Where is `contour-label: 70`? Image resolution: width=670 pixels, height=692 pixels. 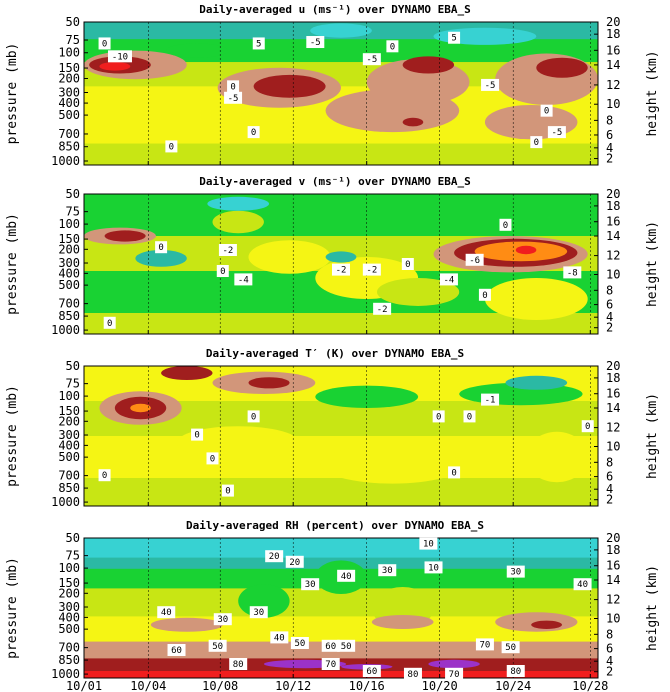
contour-label: 70 is located at coordinates (484, 644).